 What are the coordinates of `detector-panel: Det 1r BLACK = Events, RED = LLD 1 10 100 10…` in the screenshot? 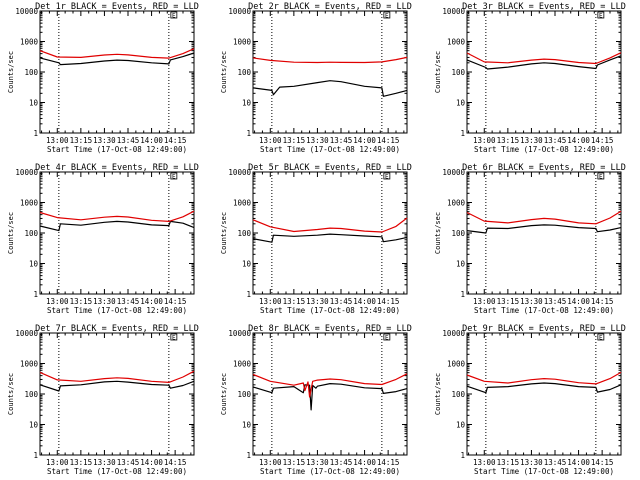 It's located at (103, 78).